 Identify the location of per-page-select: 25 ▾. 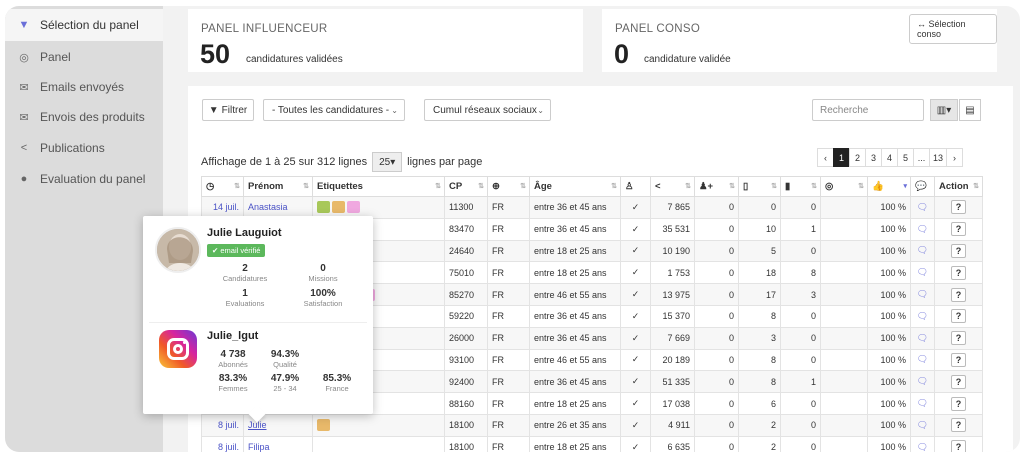
(387, 162).